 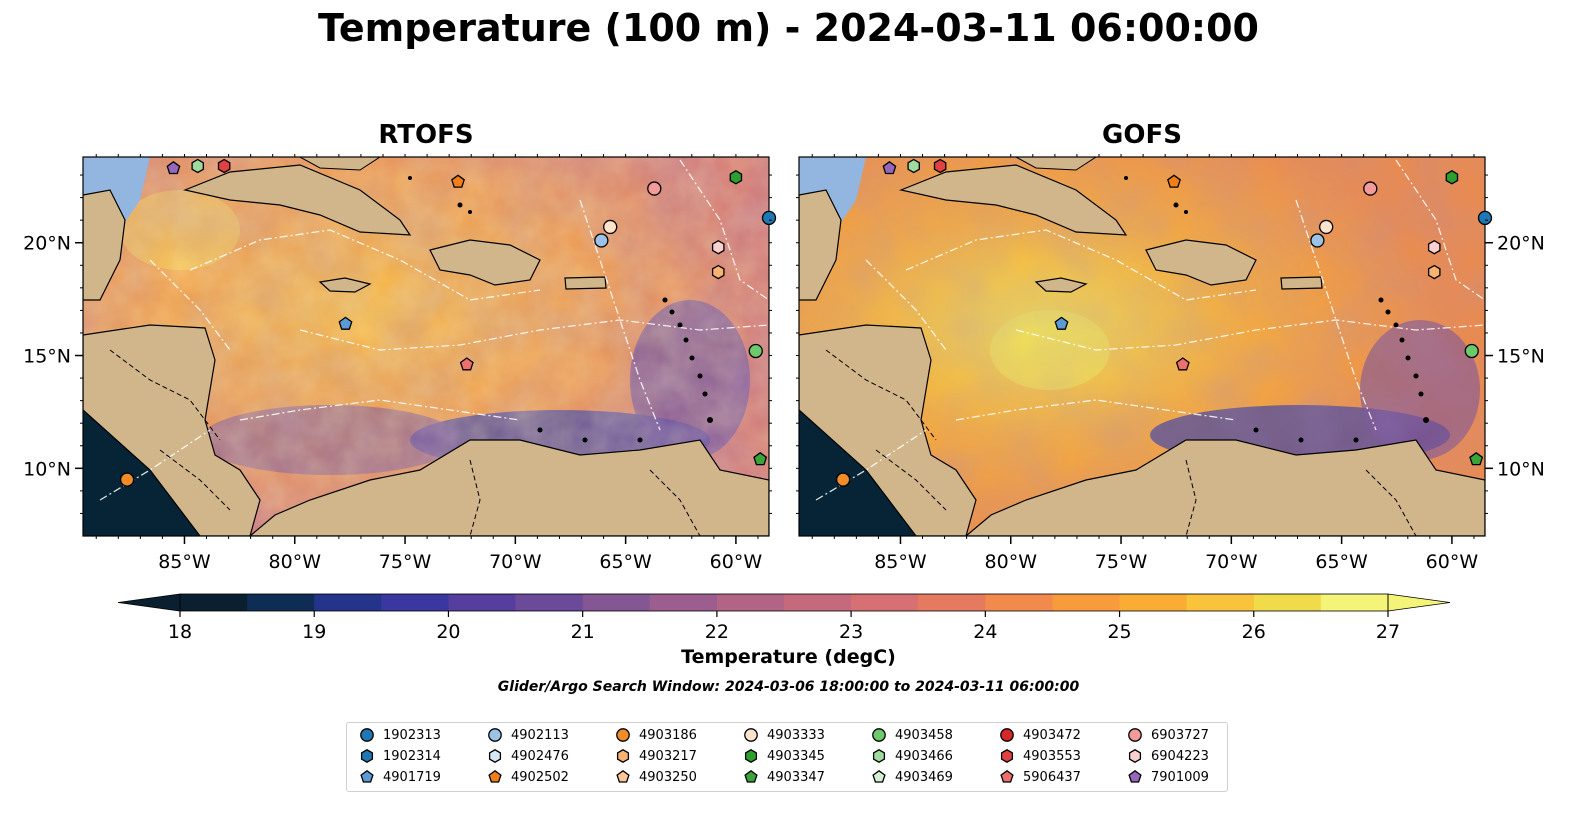 I want to click on legend-label: 4903458, so click(x=924, y=735).